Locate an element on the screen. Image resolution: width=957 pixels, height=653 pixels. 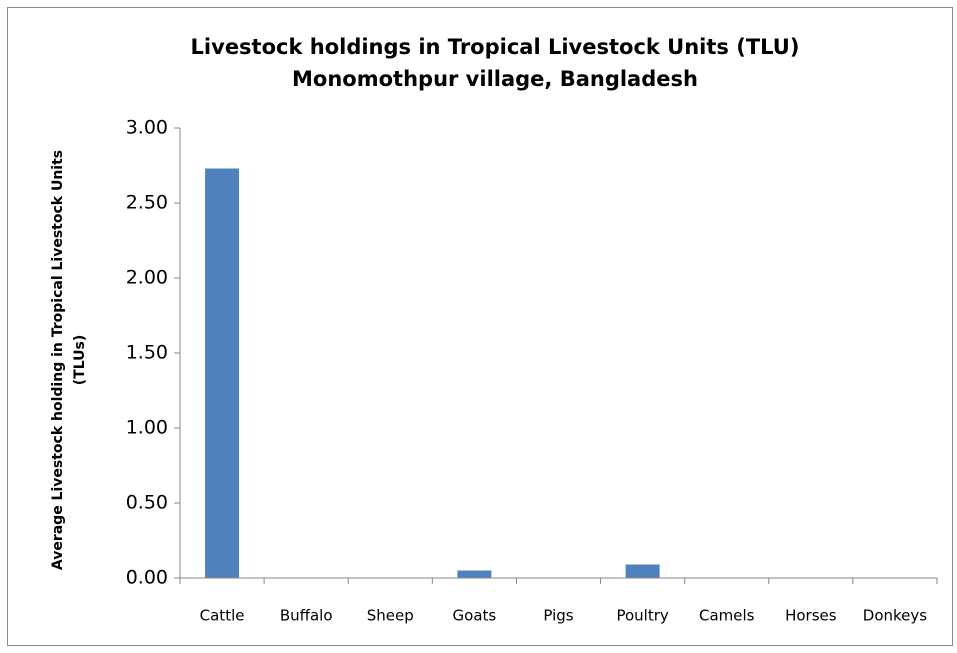
x-tick-label: Poultry is located at coordinates (642, 616).